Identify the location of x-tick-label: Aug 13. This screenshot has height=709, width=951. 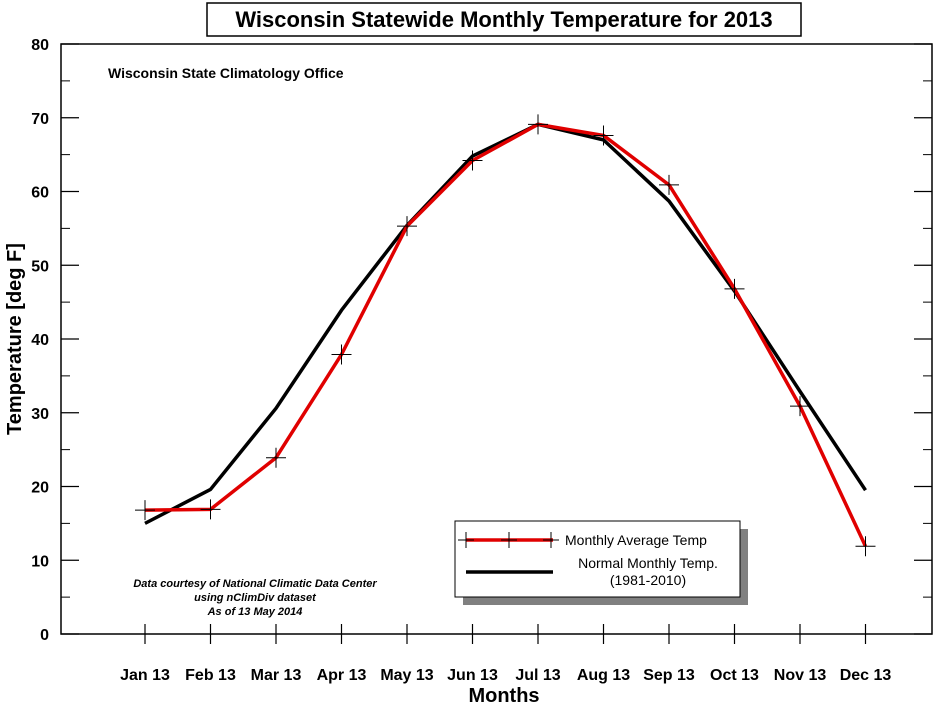
(603, 675).